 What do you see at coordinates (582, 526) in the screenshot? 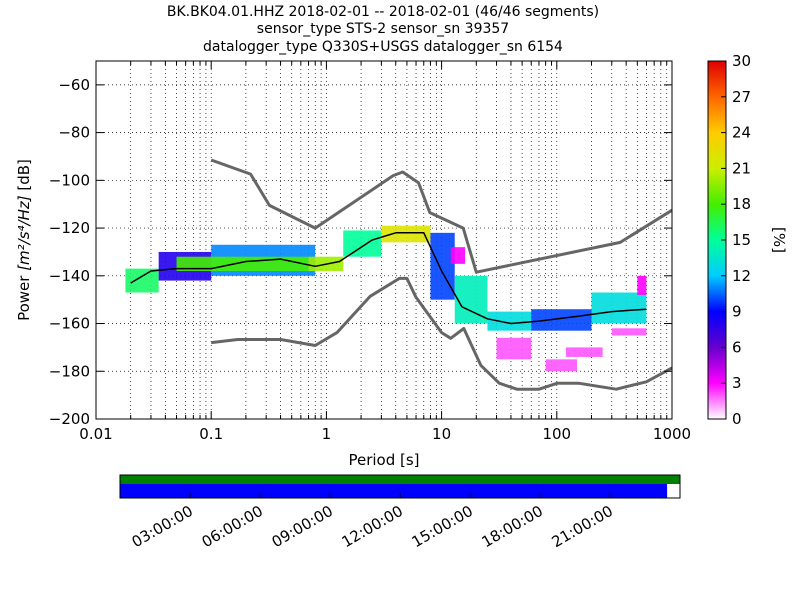
I see `coverage-time-label: 21:00:00` at bounding box center [582, 526].